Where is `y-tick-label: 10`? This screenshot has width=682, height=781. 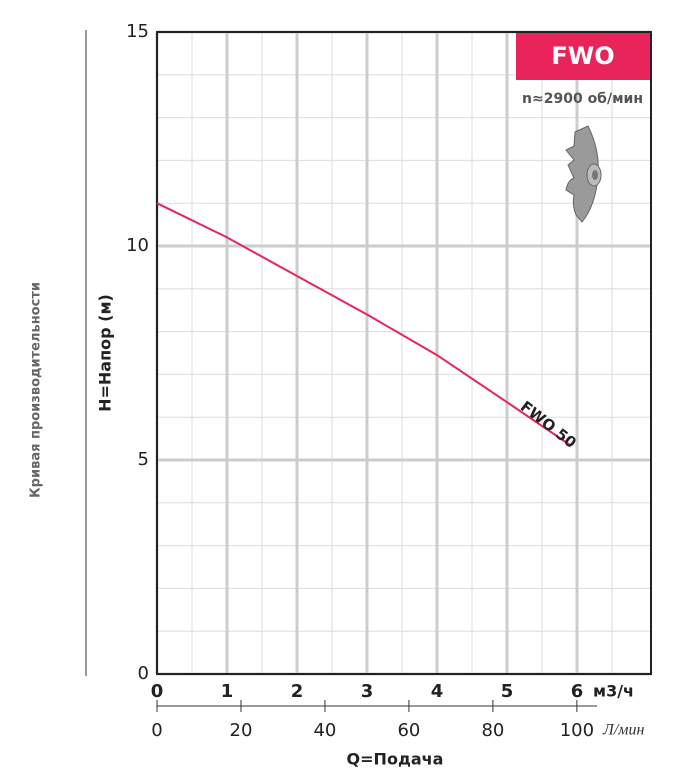 y-tick-label: 10 is located at coordinates (137, 245).